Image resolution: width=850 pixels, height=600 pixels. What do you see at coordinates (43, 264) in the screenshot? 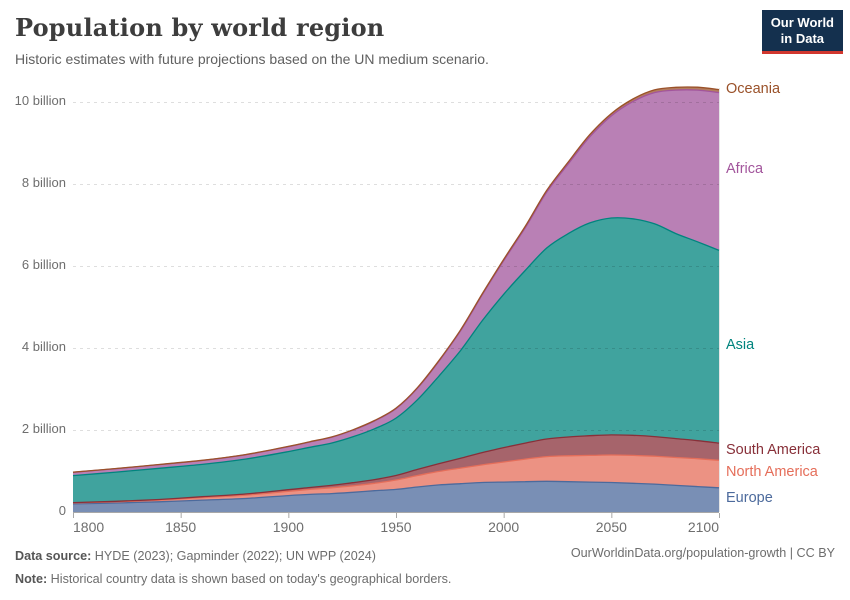
I see `y-tick-label-6: 6 billion` at bounding box center [43, 264].